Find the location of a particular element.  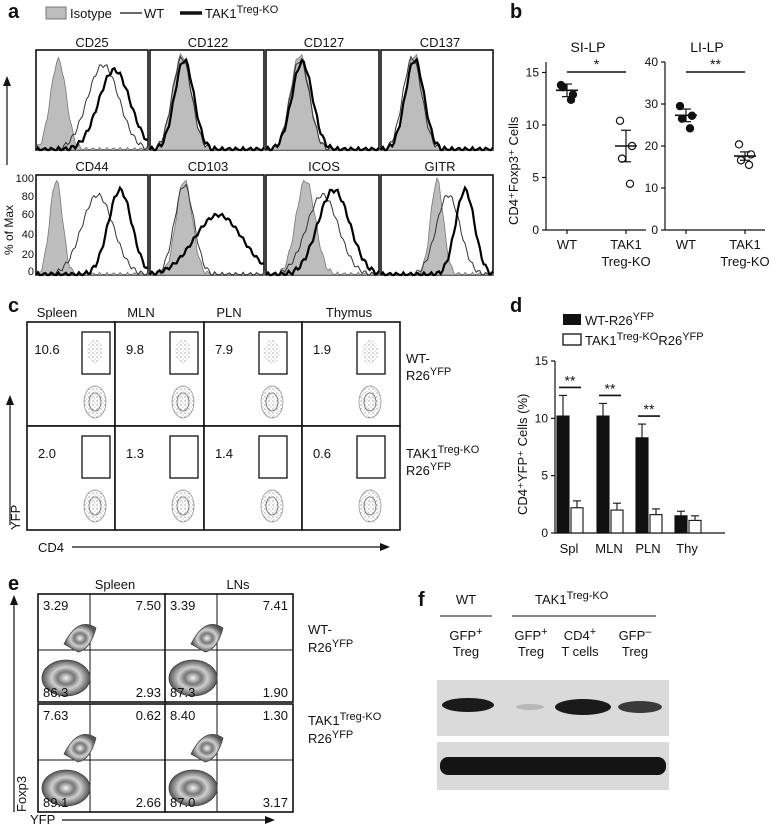

isotype-fill-icos is located at coordinates (322, 227).